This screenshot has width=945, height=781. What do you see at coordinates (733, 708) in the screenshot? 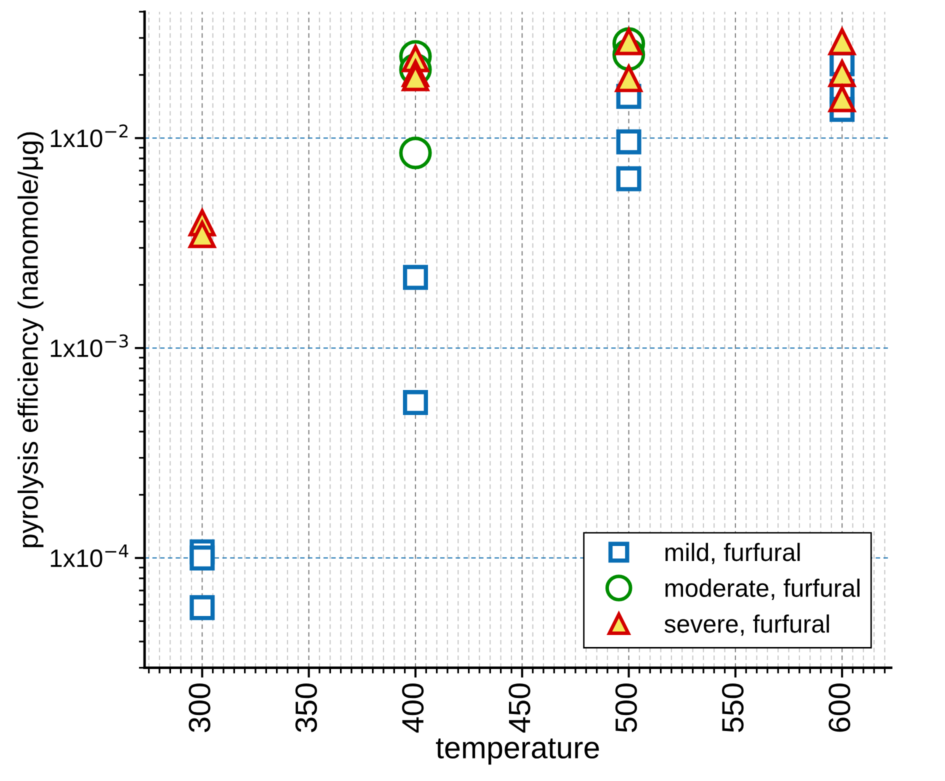
I see `x-tick-label: 550` at bounding box center [733, 708].